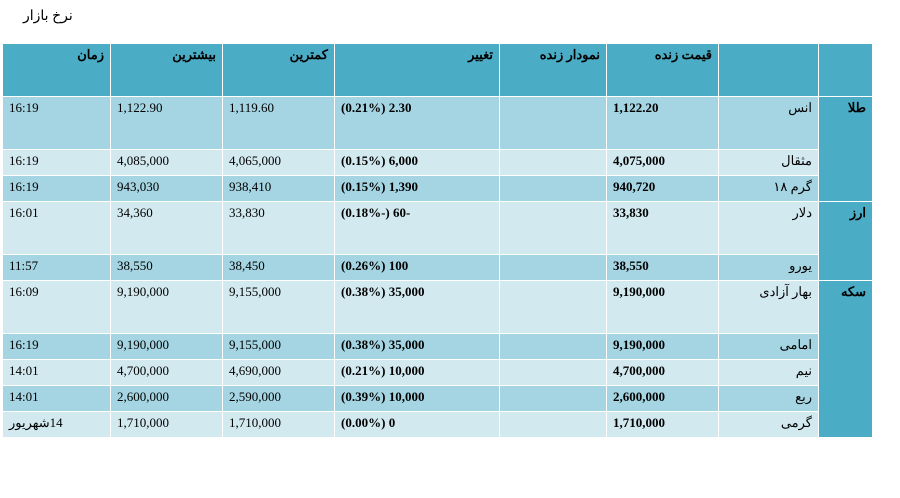 This screenshot has height=498, width=900. I want to click on item-time: 11:57, so click(56, 267).